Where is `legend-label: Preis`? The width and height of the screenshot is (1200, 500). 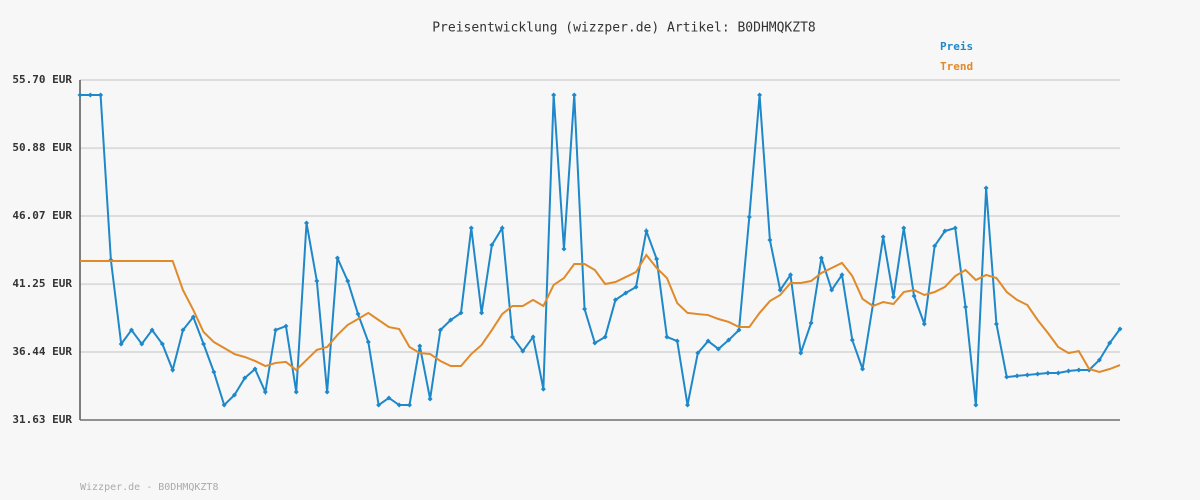 legend-label: Preis is located at coordinates (956, 46).